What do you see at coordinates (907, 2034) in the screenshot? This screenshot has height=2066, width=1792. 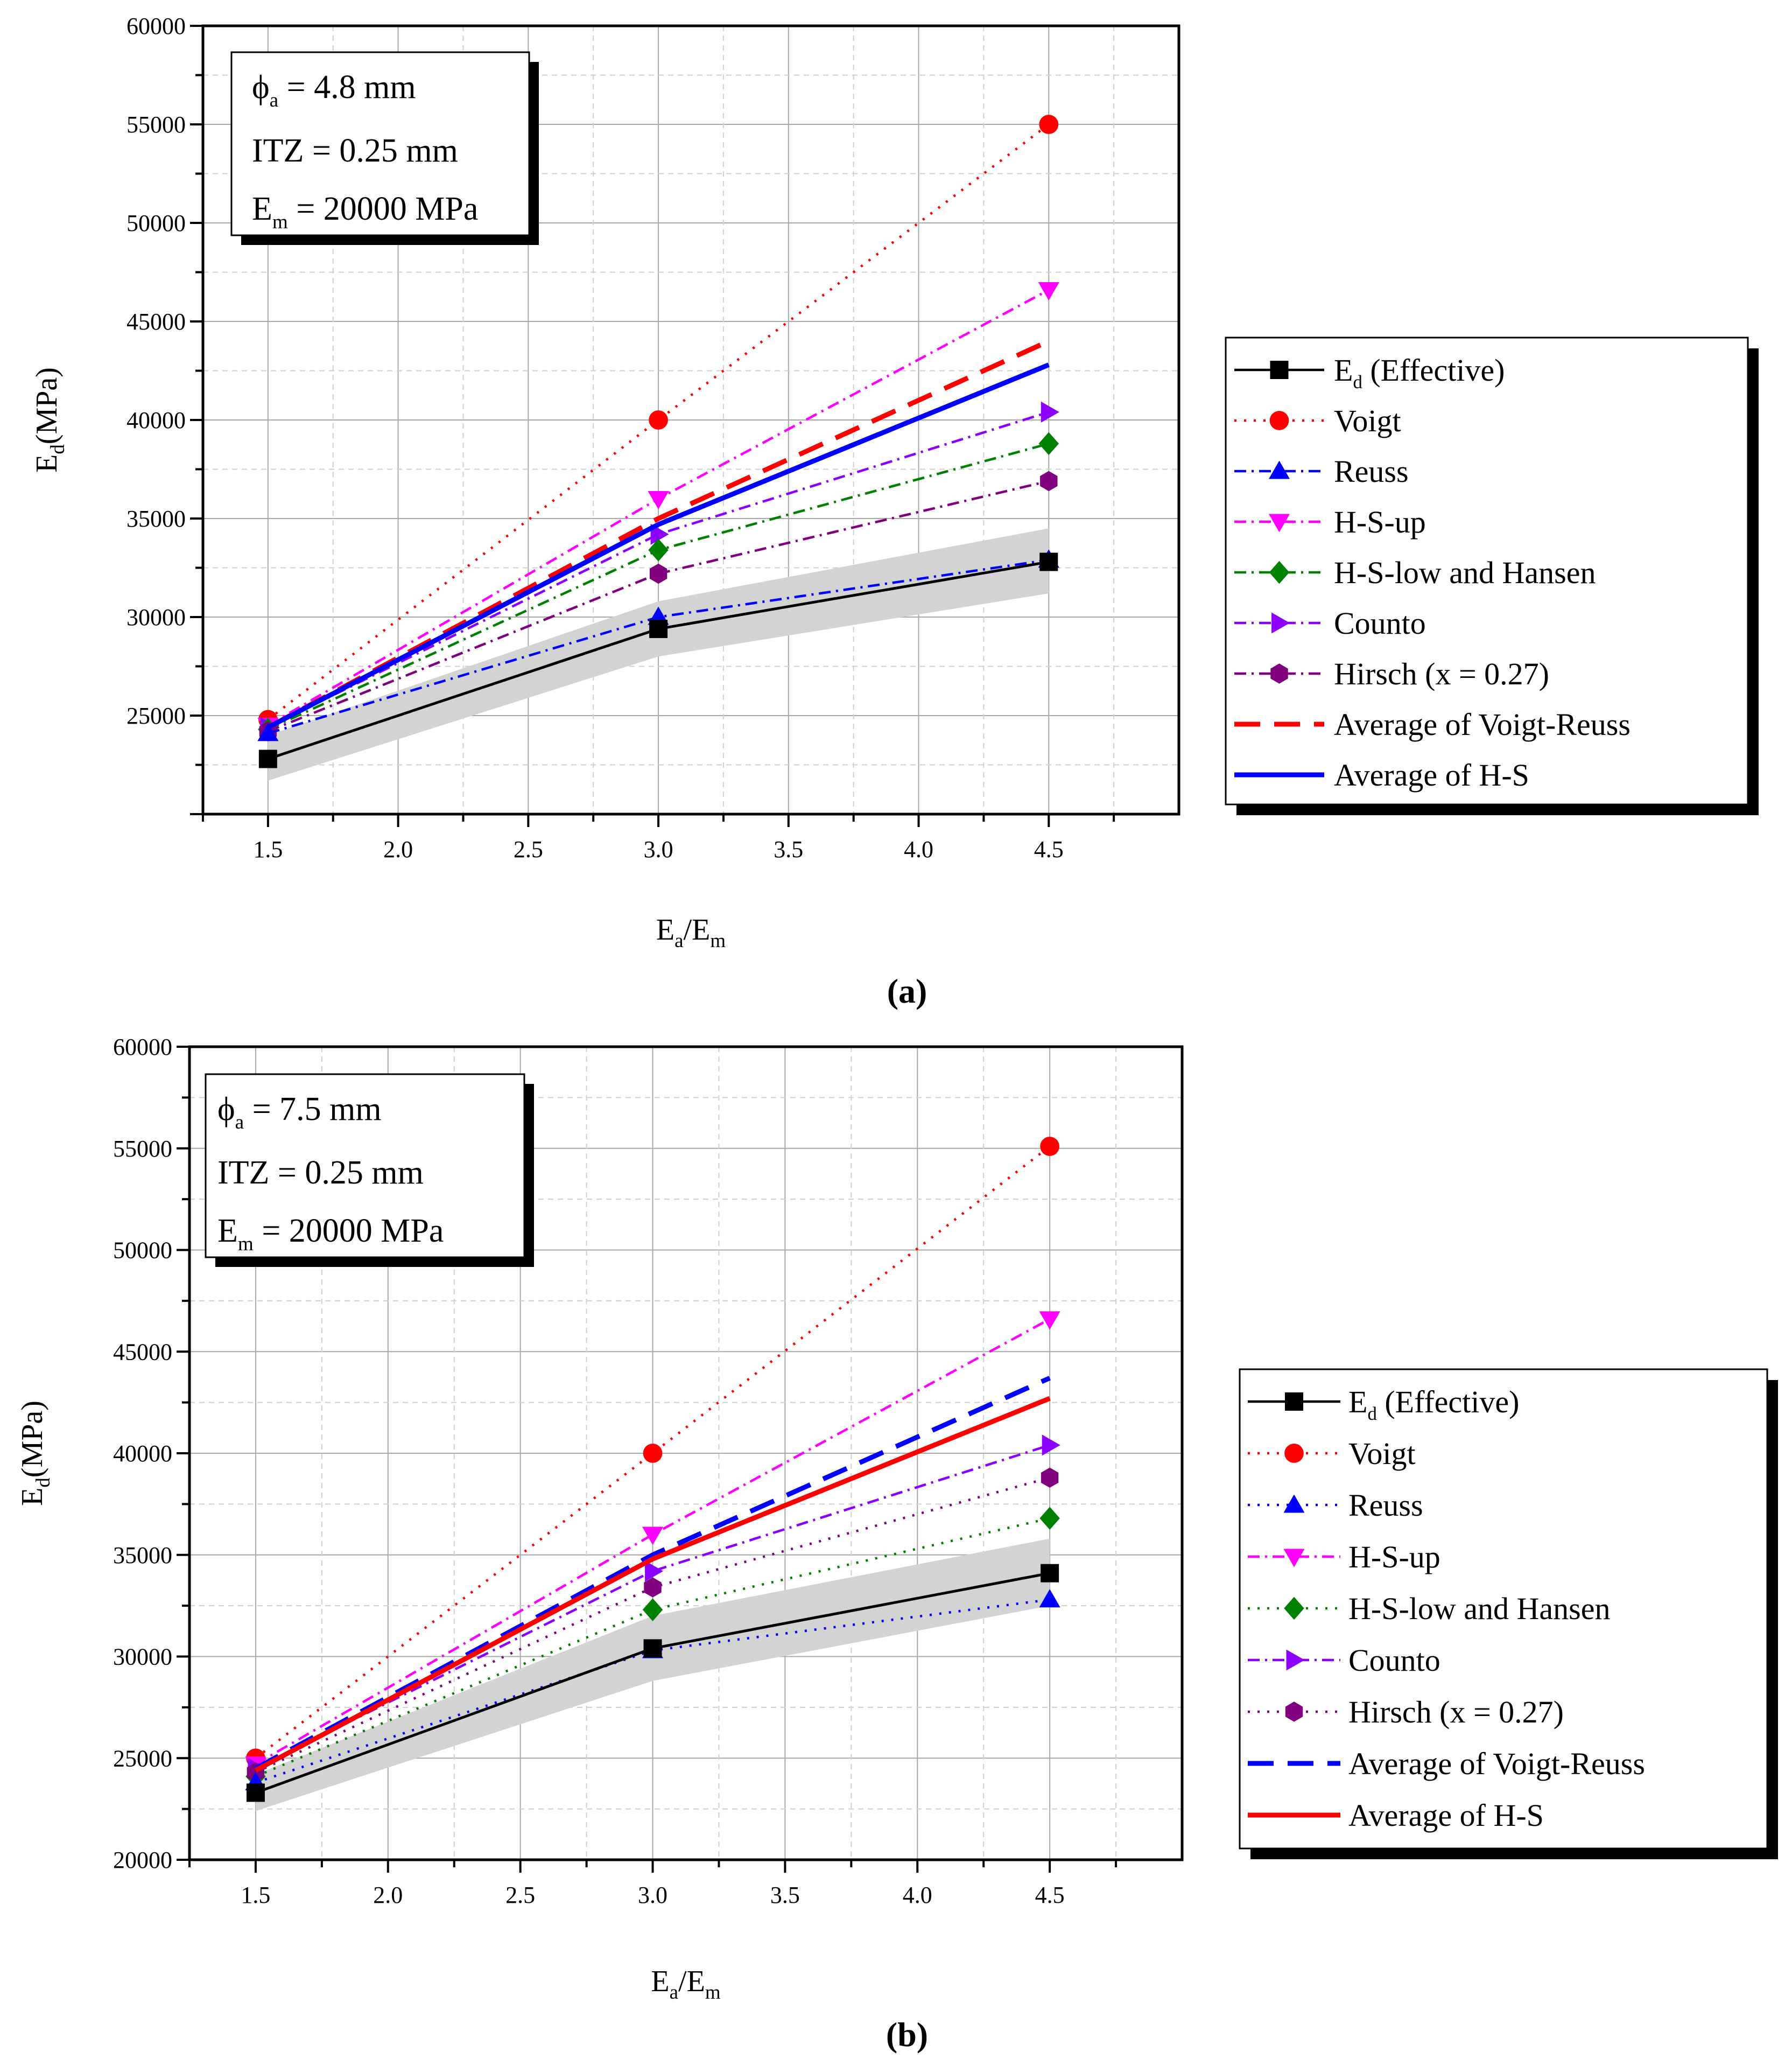 I see `panel-label-b: (b)` at bounding box center [907, 2034].